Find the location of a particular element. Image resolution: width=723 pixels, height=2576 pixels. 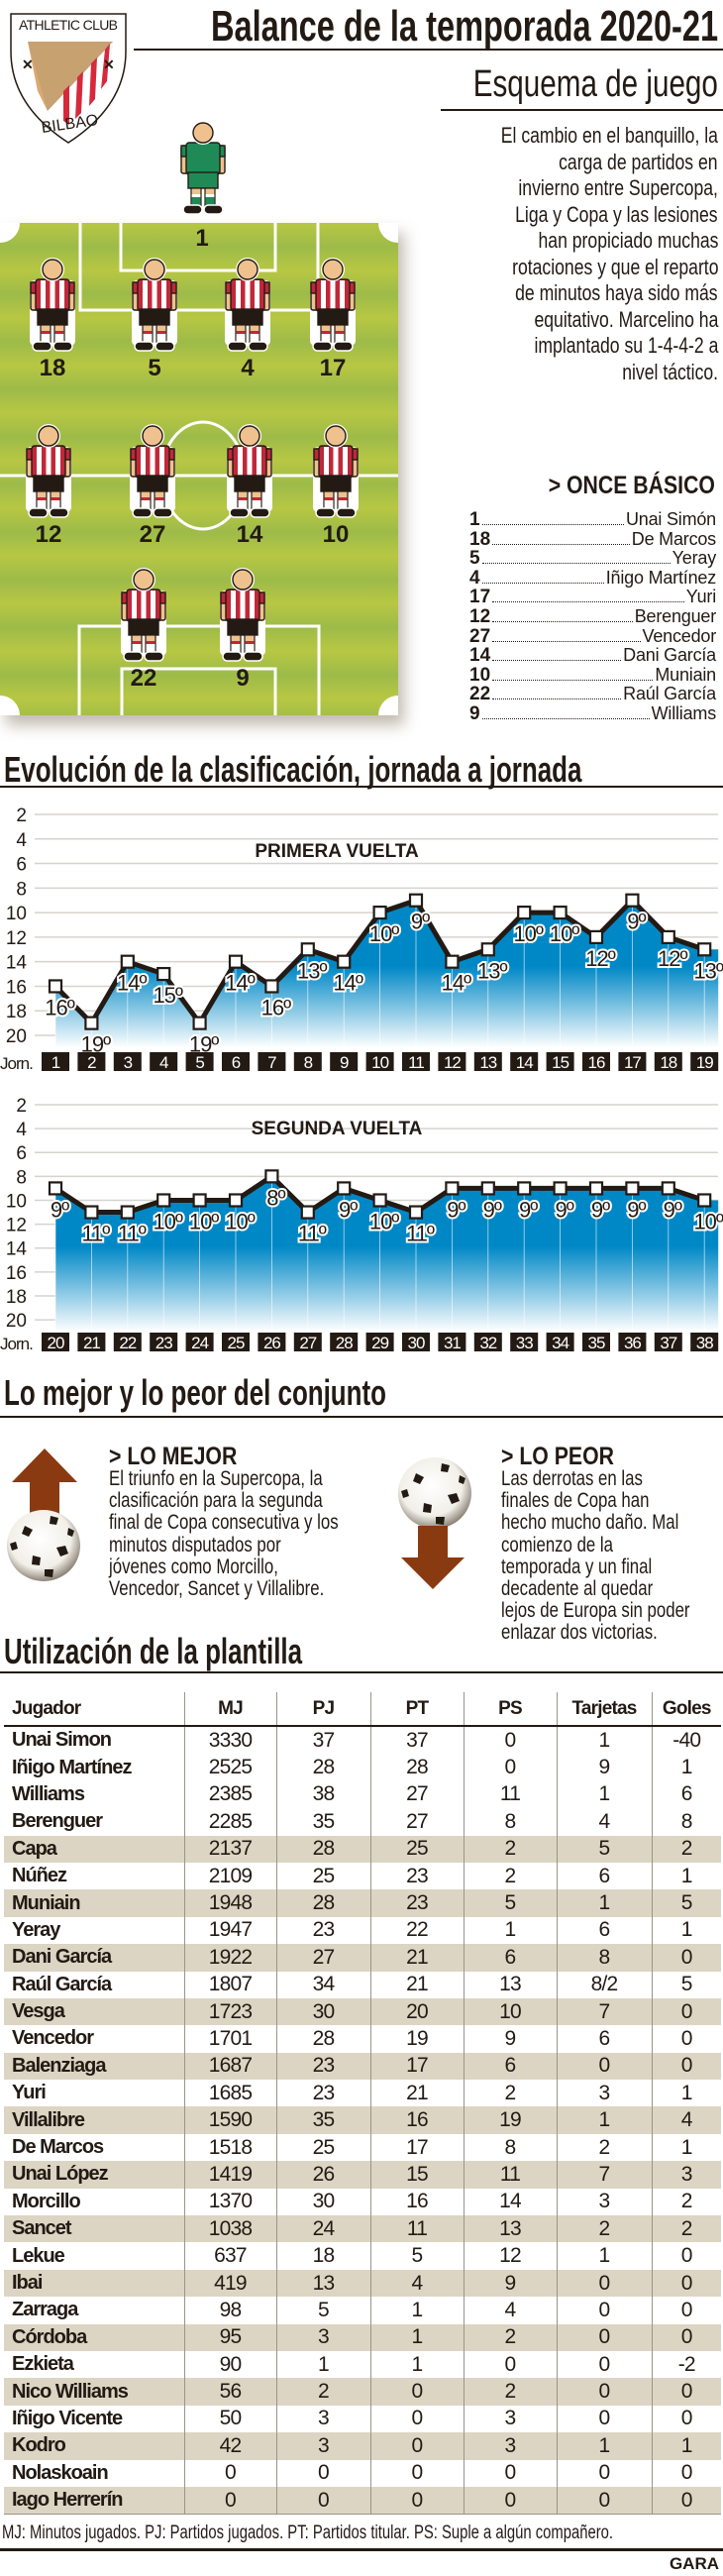

stat-cell: -2 is located at coordinates (686, 2364).